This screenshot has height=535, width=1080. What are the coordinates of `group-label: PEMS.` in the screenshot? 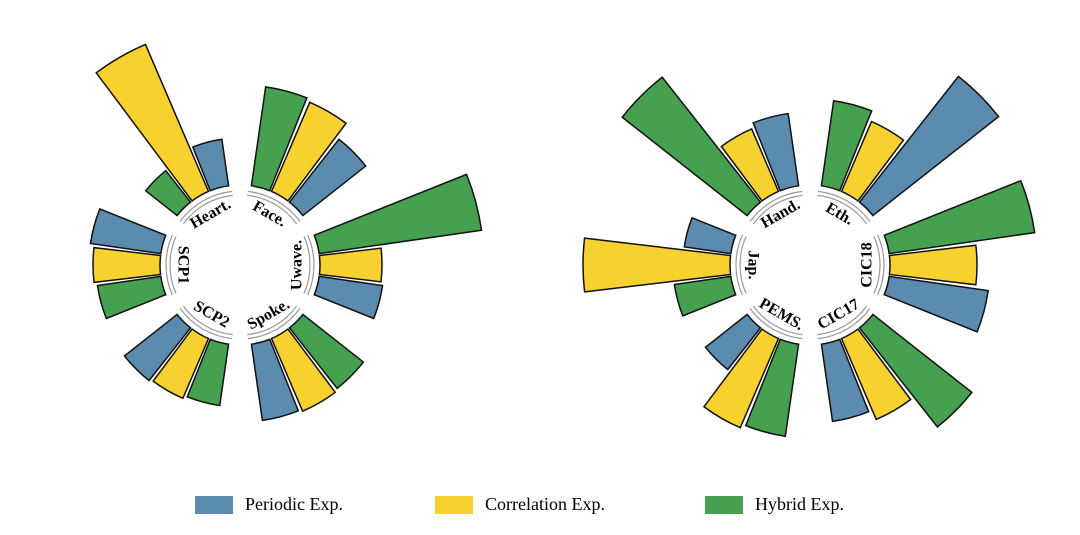 It's located at (781, 314).